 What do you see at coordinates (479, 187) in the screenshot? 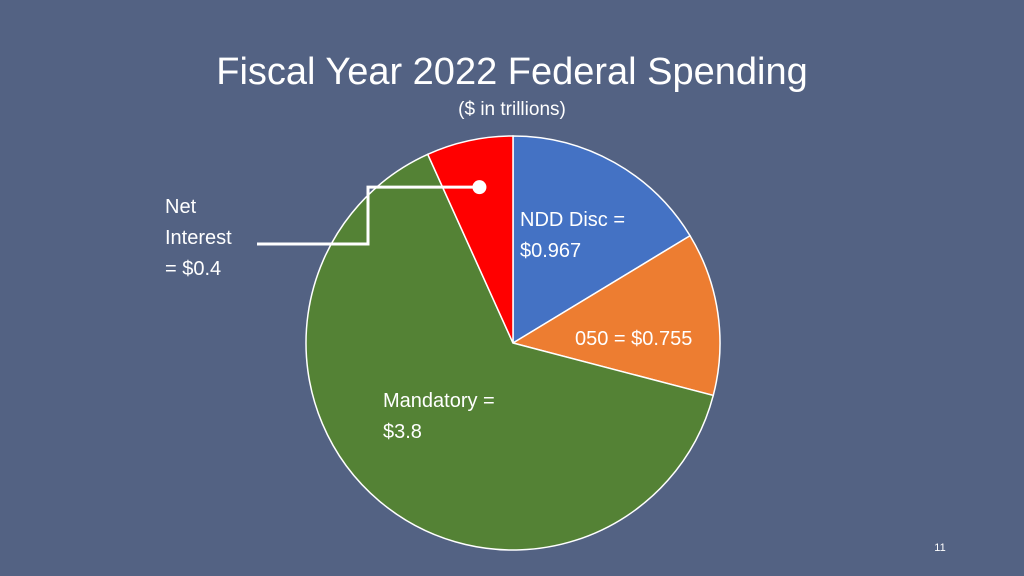
I see `net-interest-leader-dot` at bounding box center [479, 187].